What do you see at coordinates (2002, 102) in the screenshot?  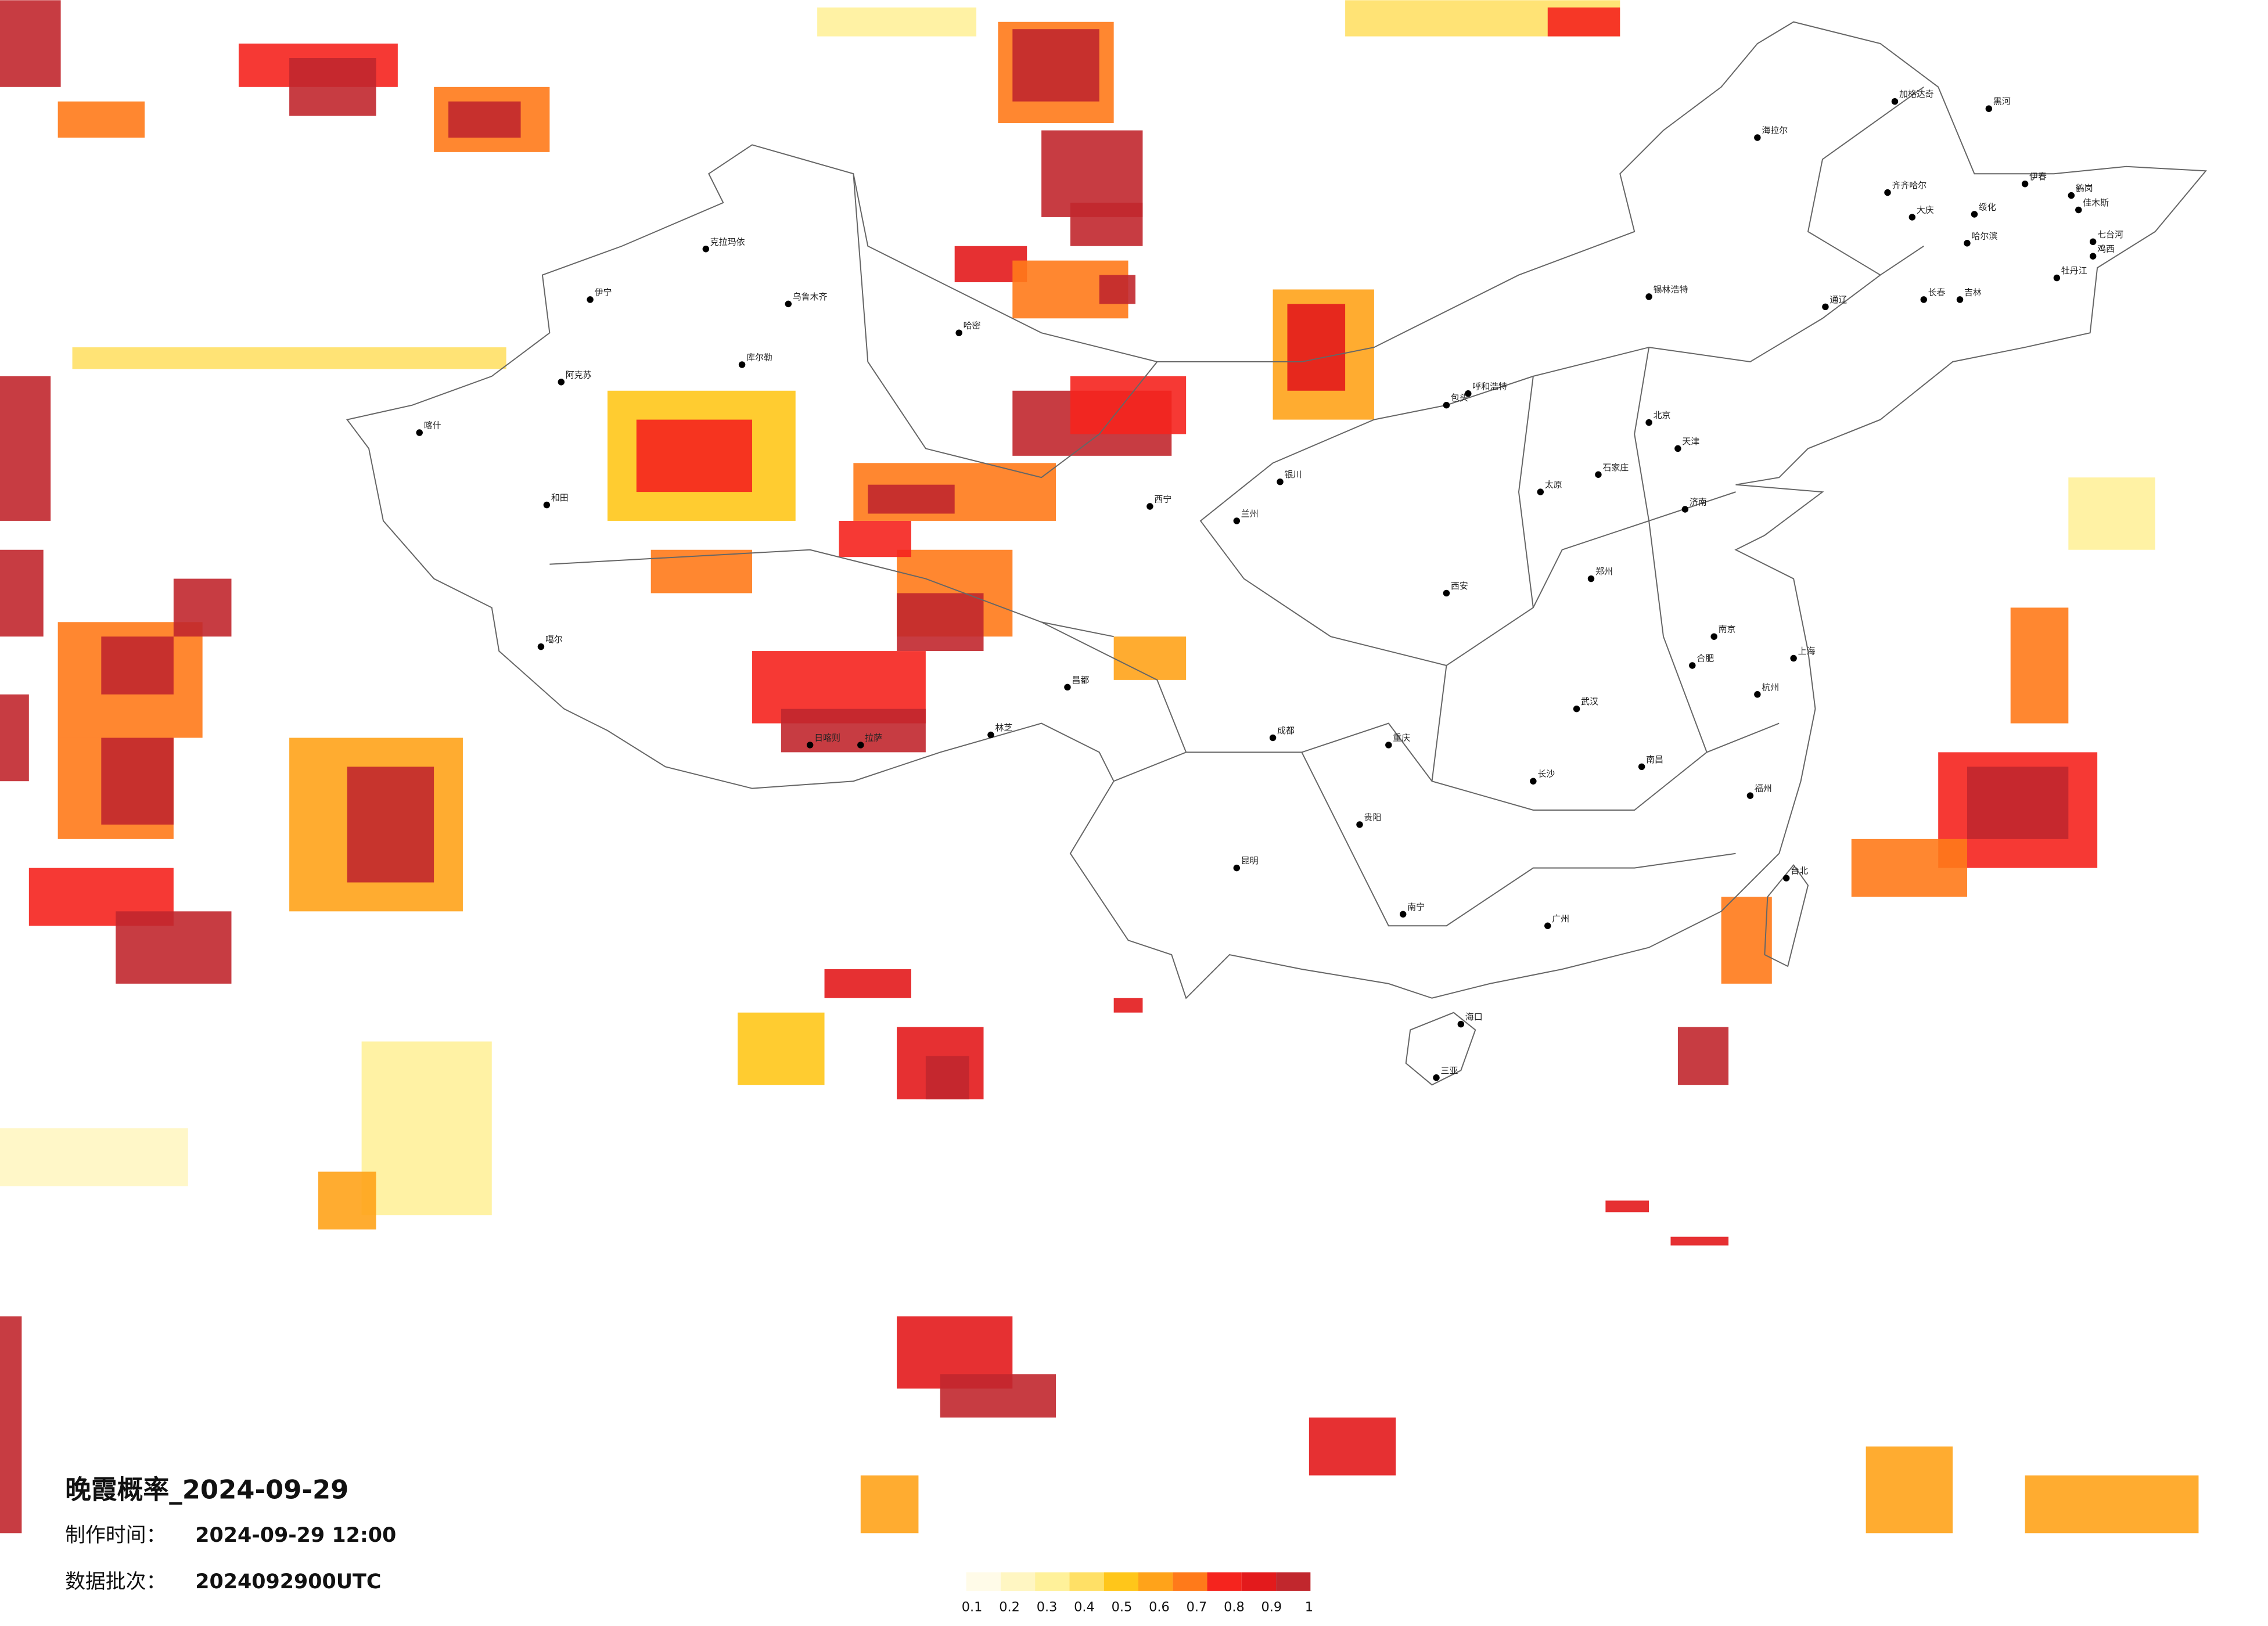 I see `city-label: 黑河` at bounding box center [2002, 102].